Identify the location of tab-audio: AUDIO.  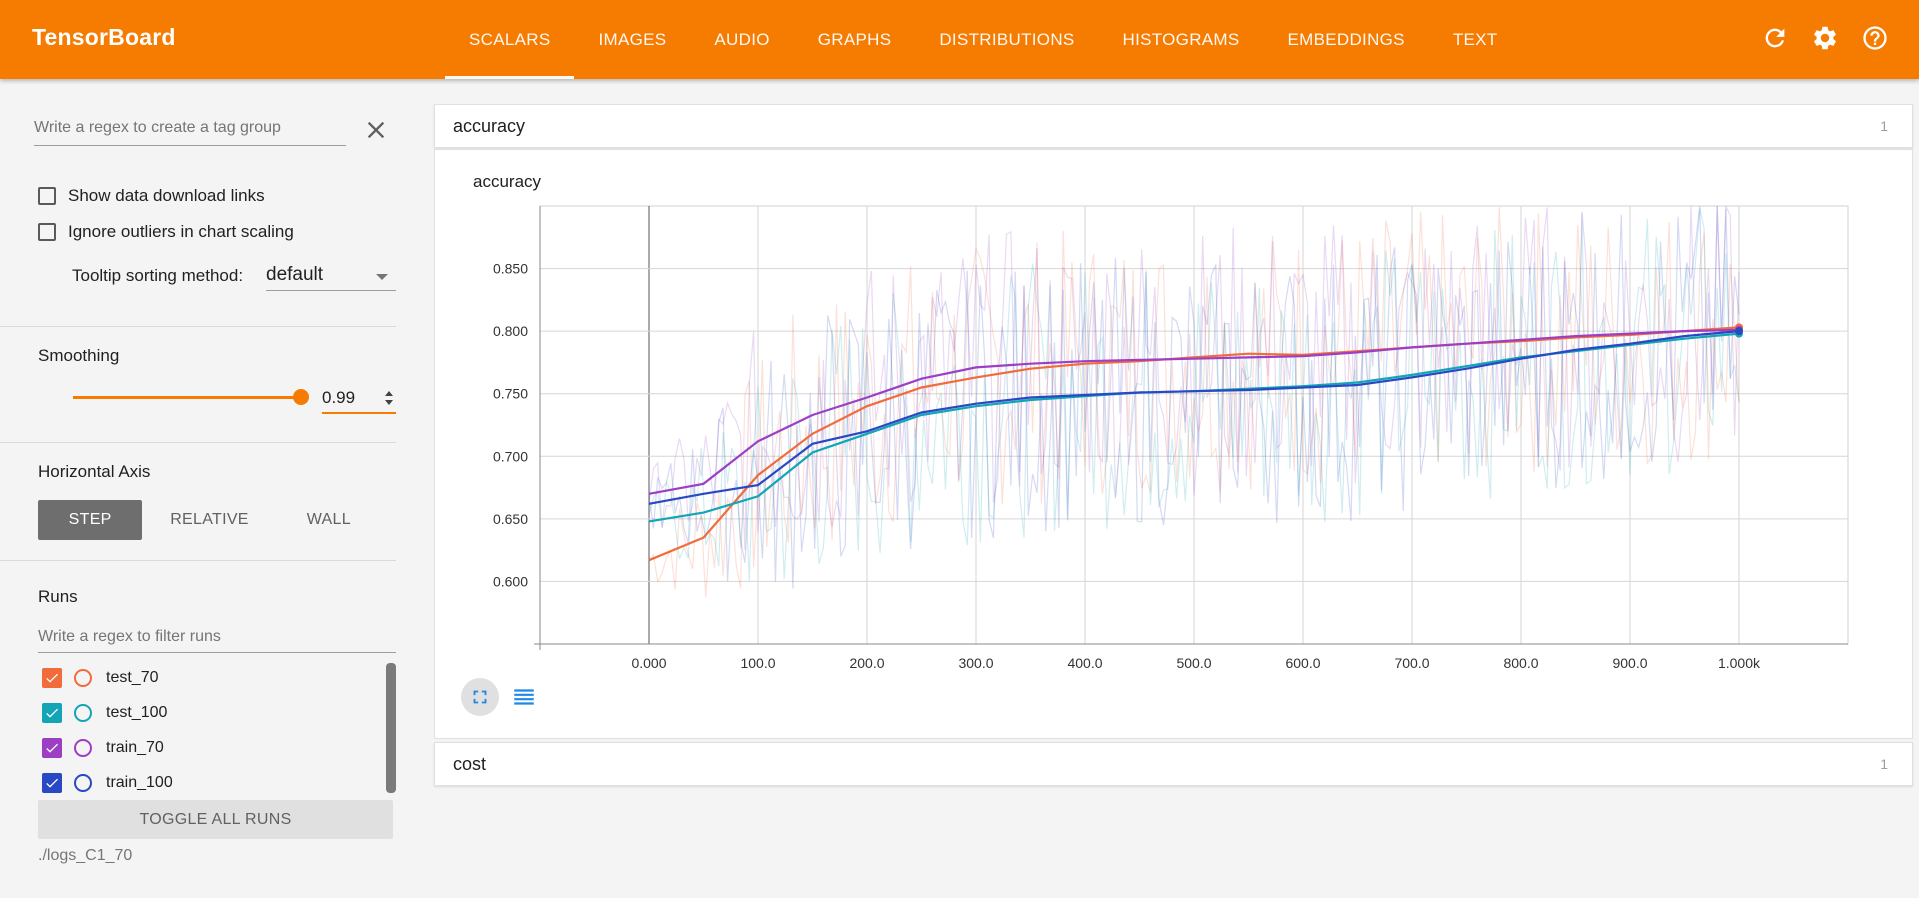
(742, 39).